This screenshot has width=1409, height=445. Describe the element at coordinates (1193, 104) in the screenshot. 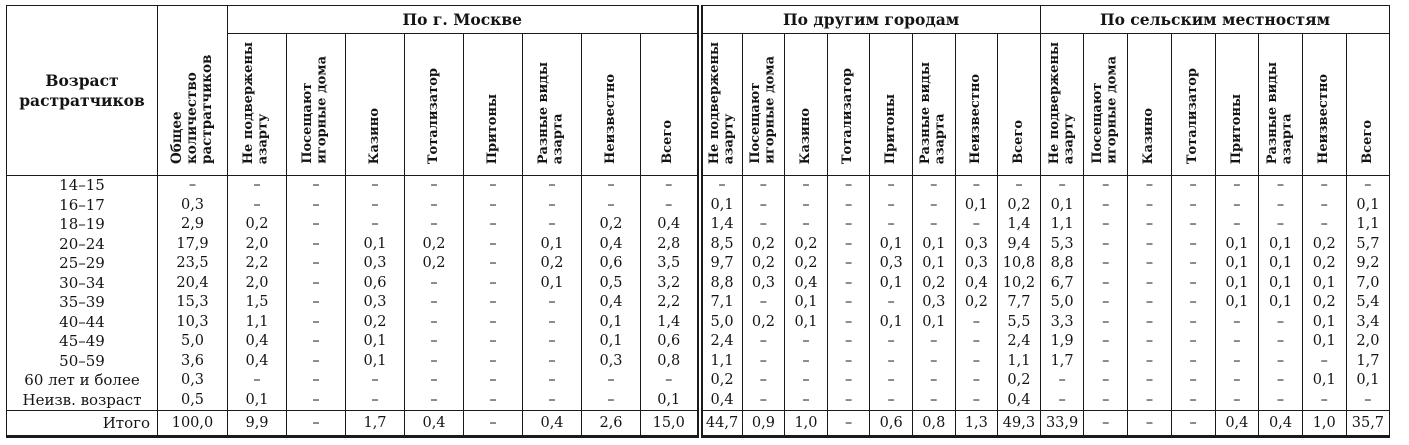

I see `column-header-rural-totalizator: Тотализатор` at that location.